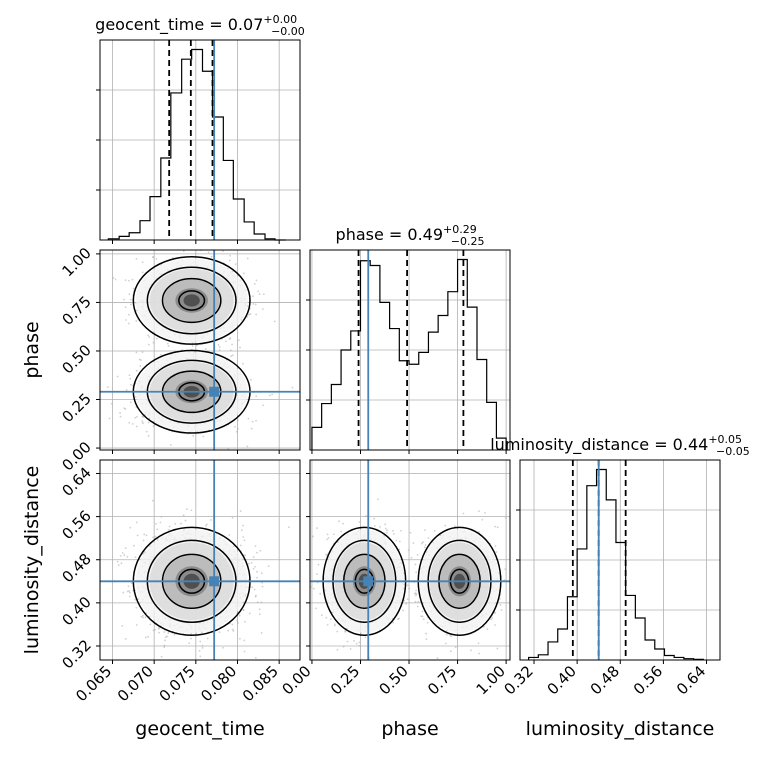 Image resolution: width=760 pixels, height=760 pixels. Describe the element at coordinates (76, 262) in the screenshot. I see `y-tick-label: 1.00` at that location.